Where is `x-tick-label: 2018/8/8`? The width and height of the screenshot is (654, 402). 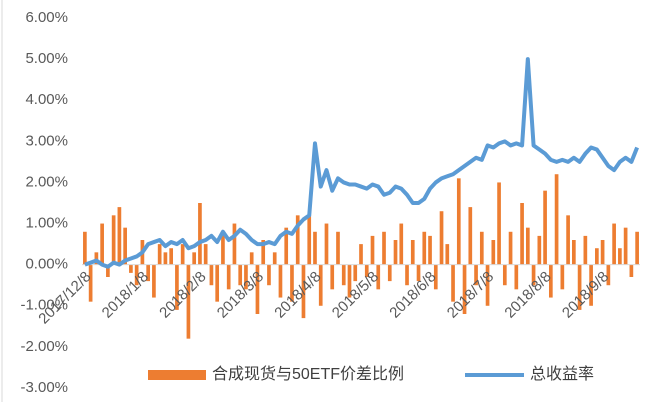 x-tick-label: 2018/8/8 is located at coordinates (527, 294).